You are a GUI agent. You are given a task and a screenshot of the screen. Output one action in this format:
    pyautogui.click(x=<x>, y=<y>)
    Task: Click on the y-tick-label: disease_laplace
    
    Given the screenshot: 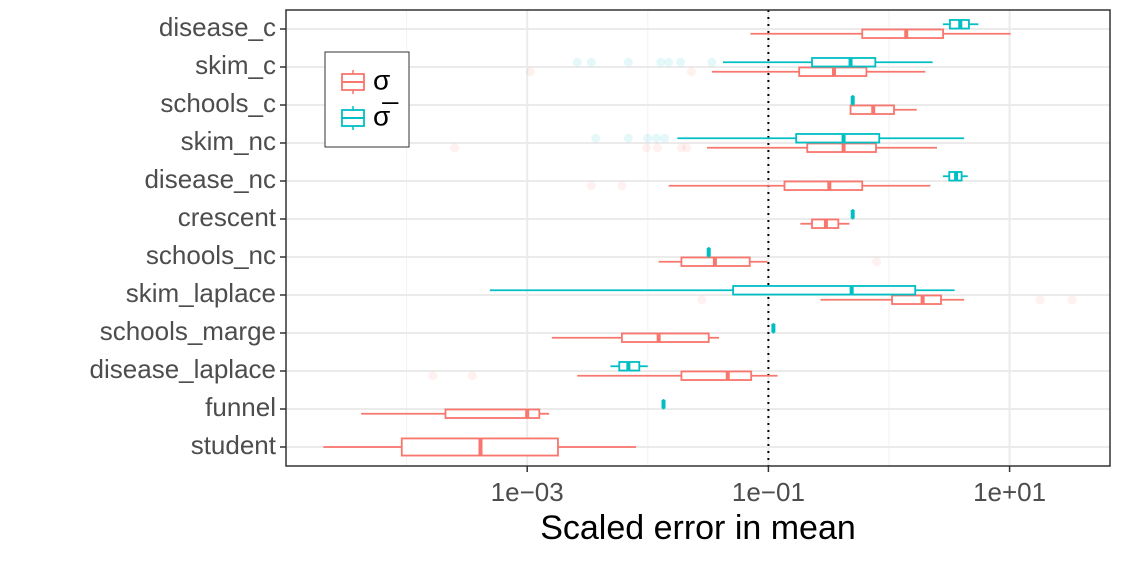 What is the action you would take?
    pyautogui.click(x=183, y=369)
    